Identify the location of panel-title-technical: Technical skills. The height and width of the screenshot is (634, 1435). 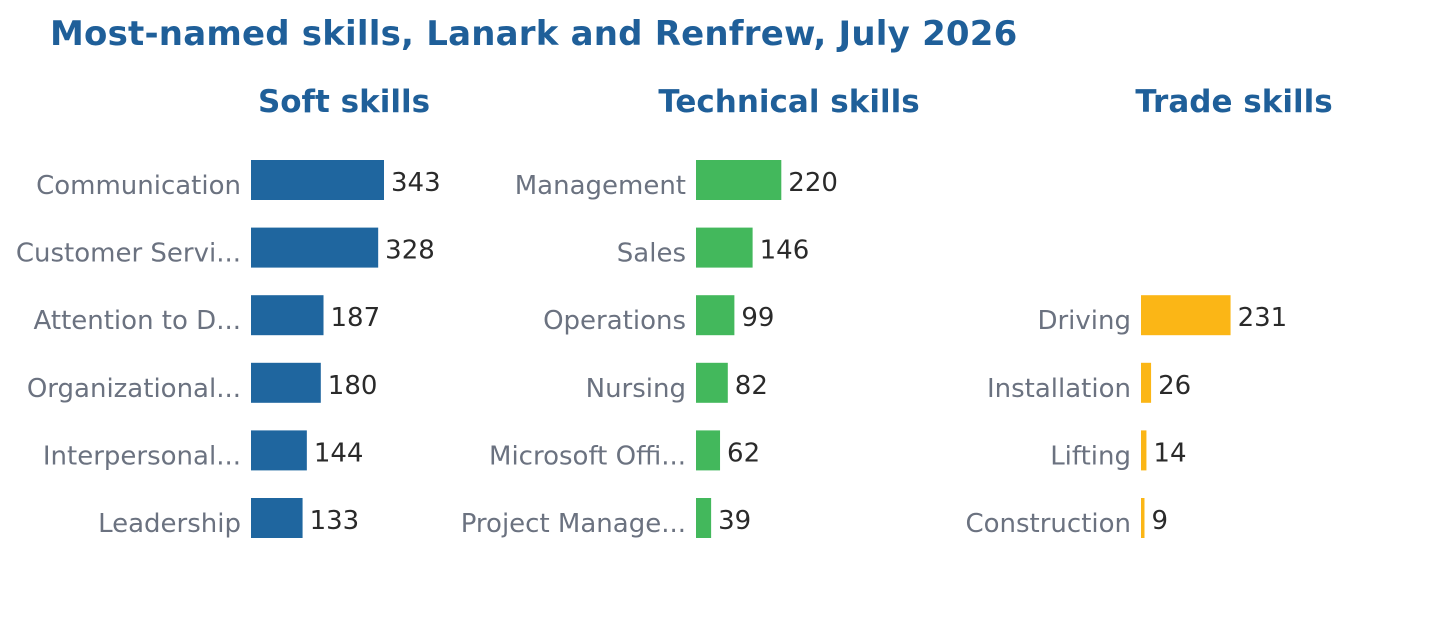
(789, 102).